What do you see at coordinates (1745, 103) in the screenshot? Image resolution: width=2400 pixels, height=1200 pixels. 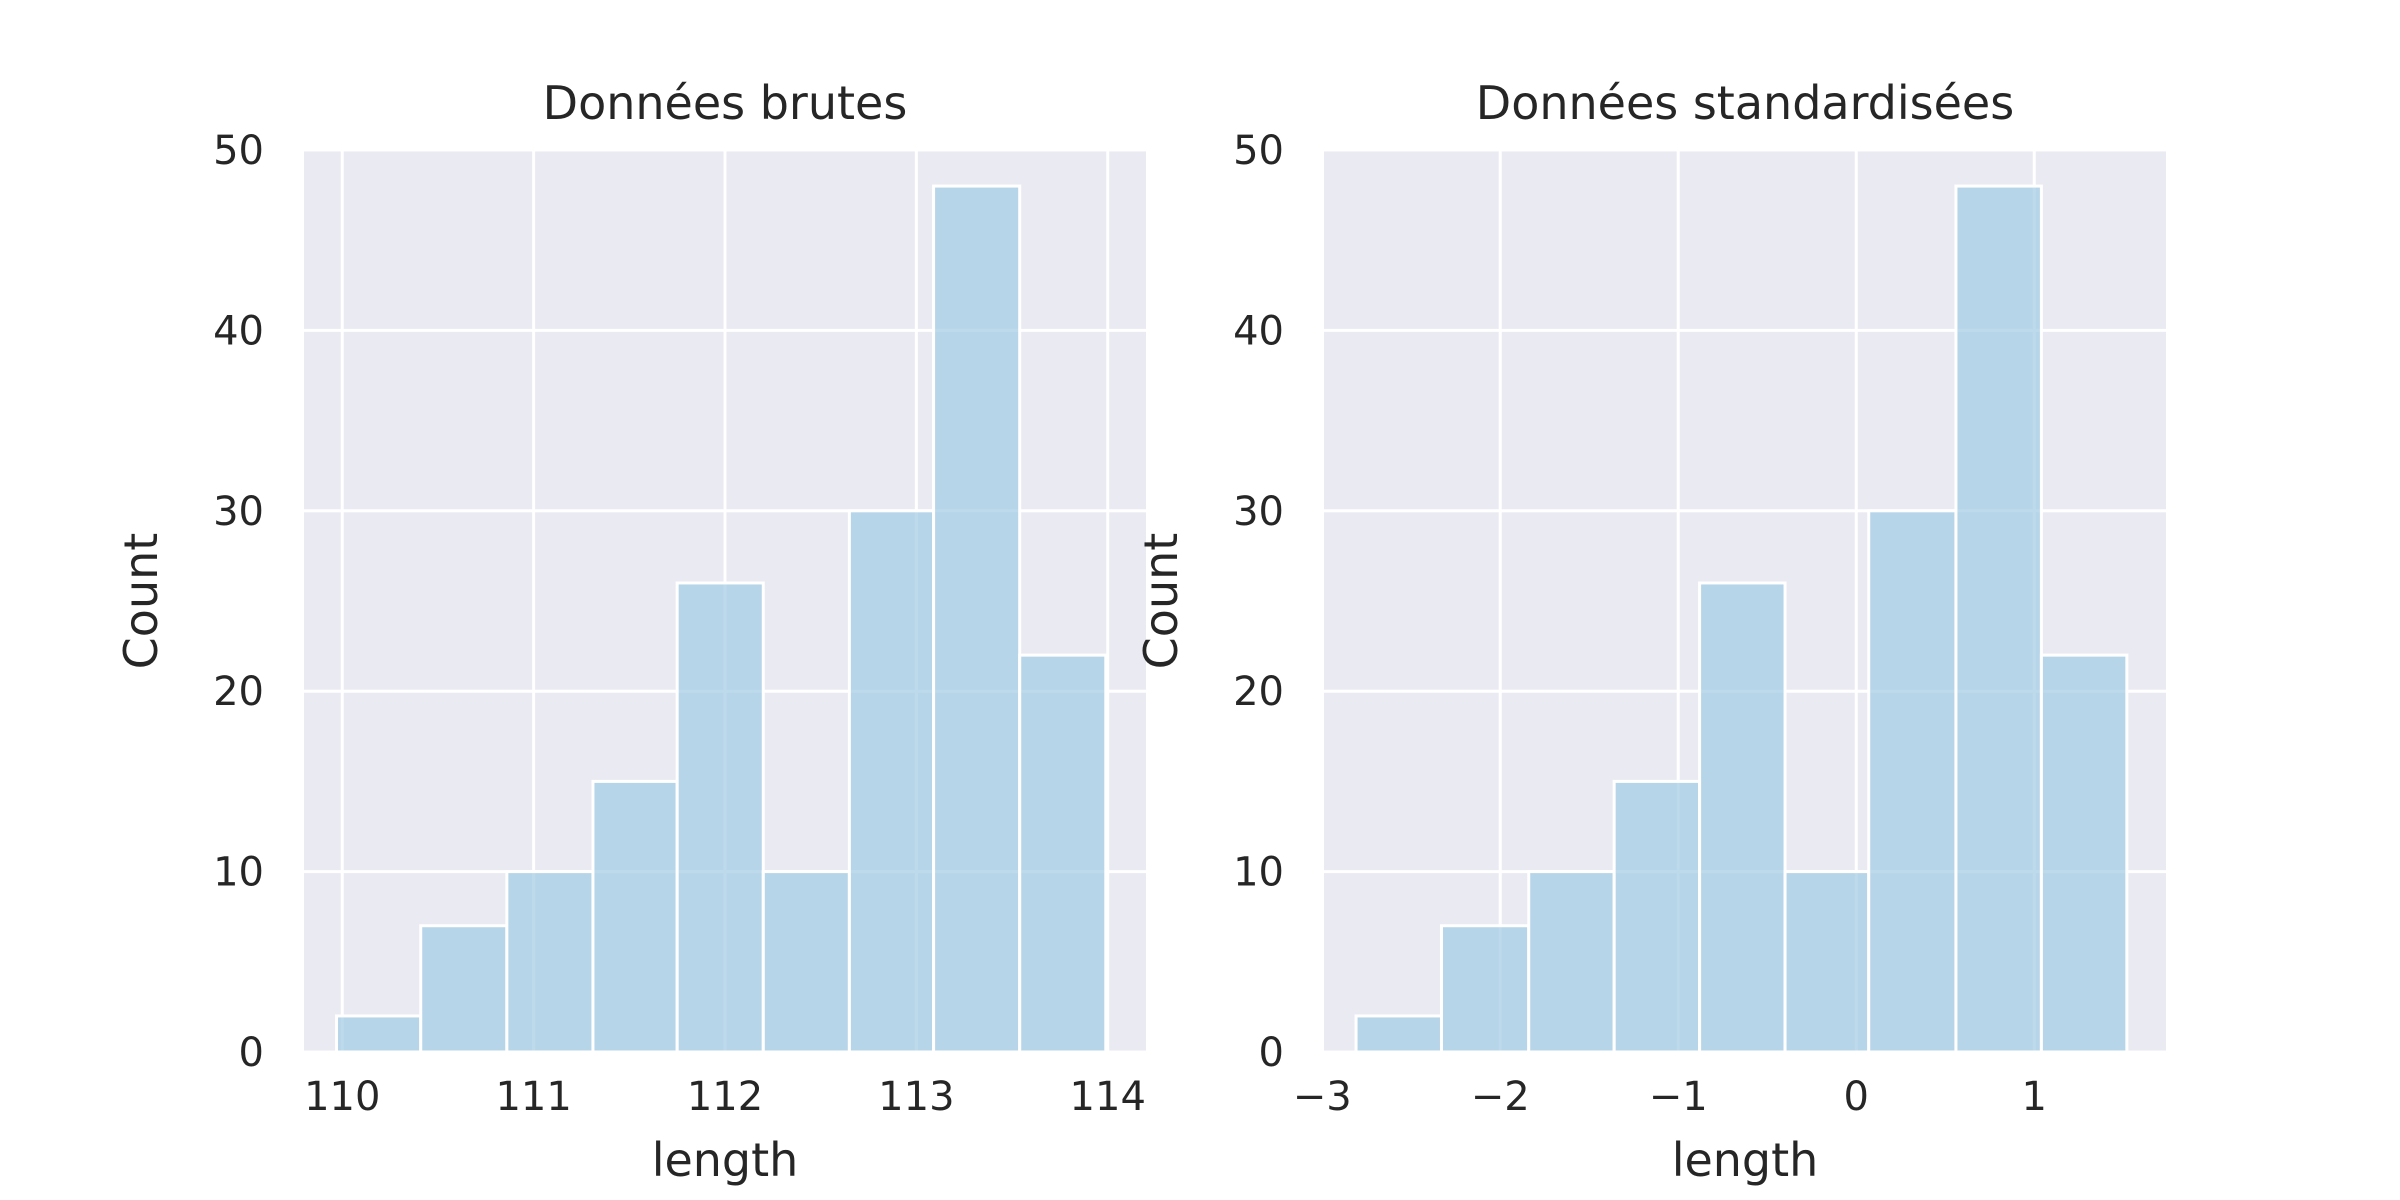 I see `chart-title: Données standardisées` at bounding box center [1745, 103].